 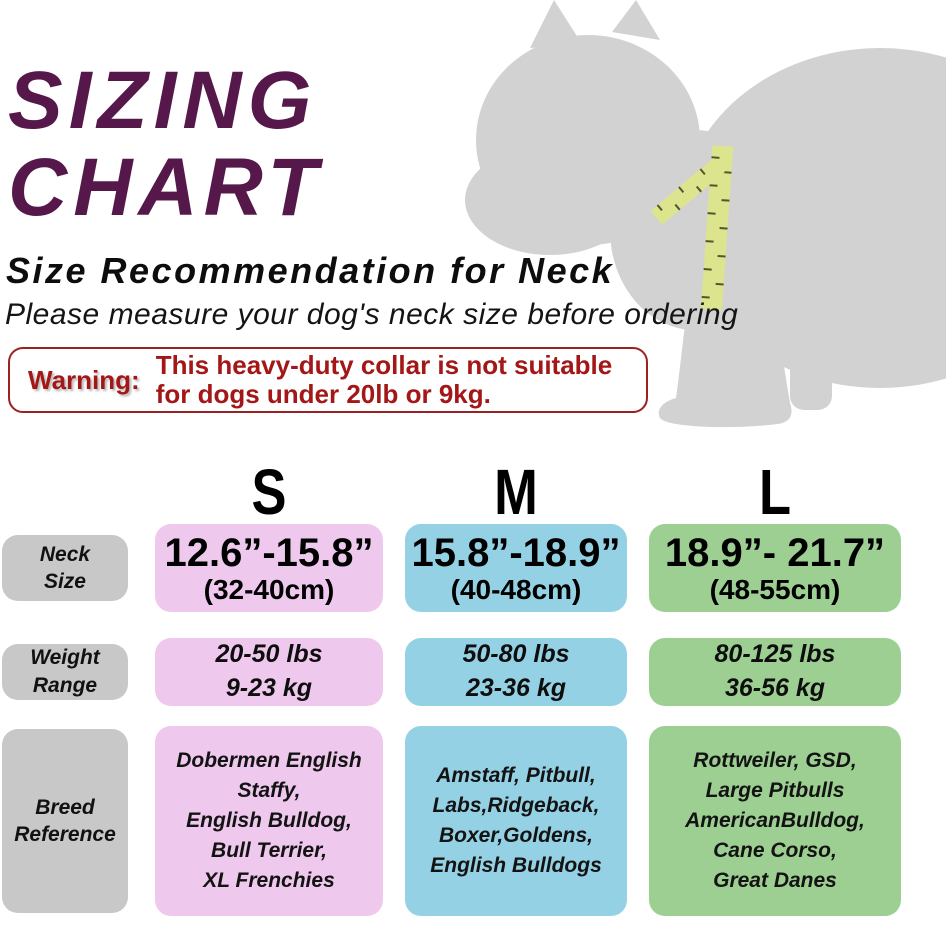 What do you see at coordinates (775, 552) in the screenshot?
I see `neck-inches-l: 18.9”- 21.7”` at bounding box center [775, 552].